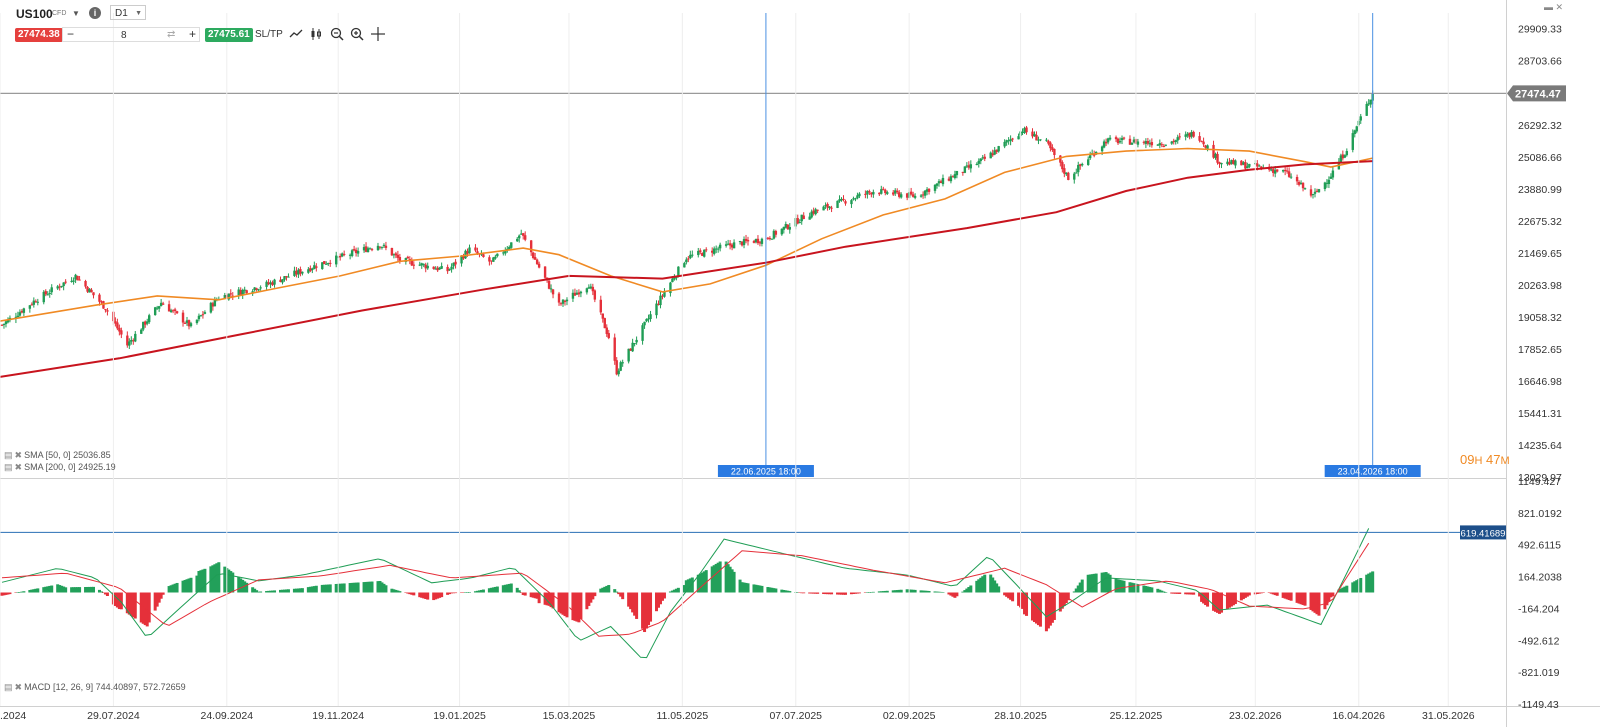  What do you see at coordinates (296, 34) in the screenshot?
I see `line-chart-icon` at bounding box center [296, 34].